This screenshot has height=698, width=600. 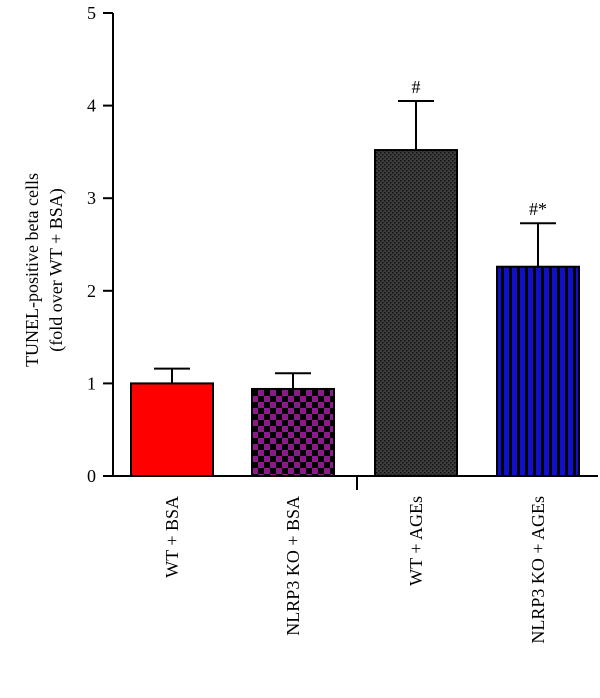 What do you see at coordinates (416, 87) in the screenshot?
I see `significance-annotation: #` at bounding box center [416, 87].